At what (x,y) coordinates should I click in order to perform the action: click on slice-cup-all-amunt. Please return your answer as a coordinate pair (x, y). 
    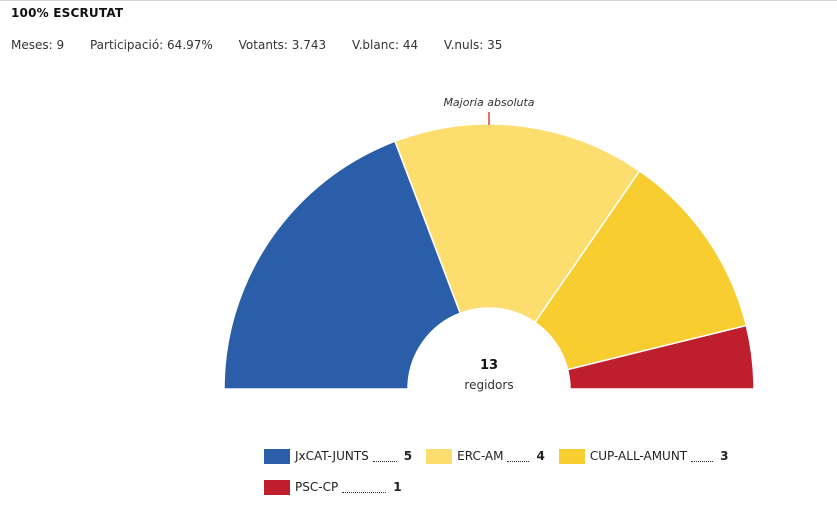
    Looking at the image, I should click on (640, 270).